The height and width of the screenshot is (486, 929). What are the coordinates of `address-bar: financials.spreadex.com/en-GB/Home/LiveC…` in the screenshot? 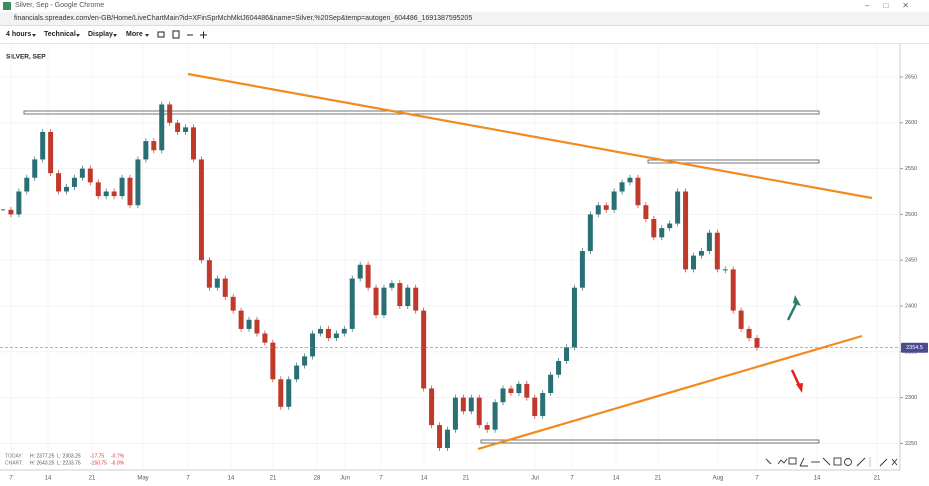 It's located at (464, 19).